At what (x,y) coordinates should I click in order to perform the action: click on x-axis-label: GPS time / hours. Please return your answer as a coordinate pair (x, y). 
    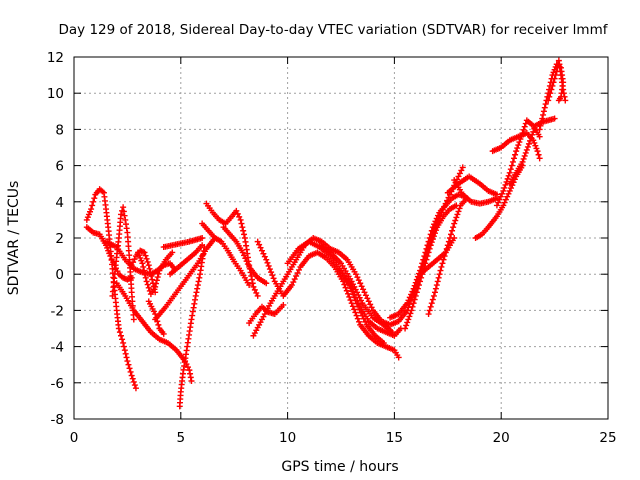
    Looking at the image, I should click on (339, 467).